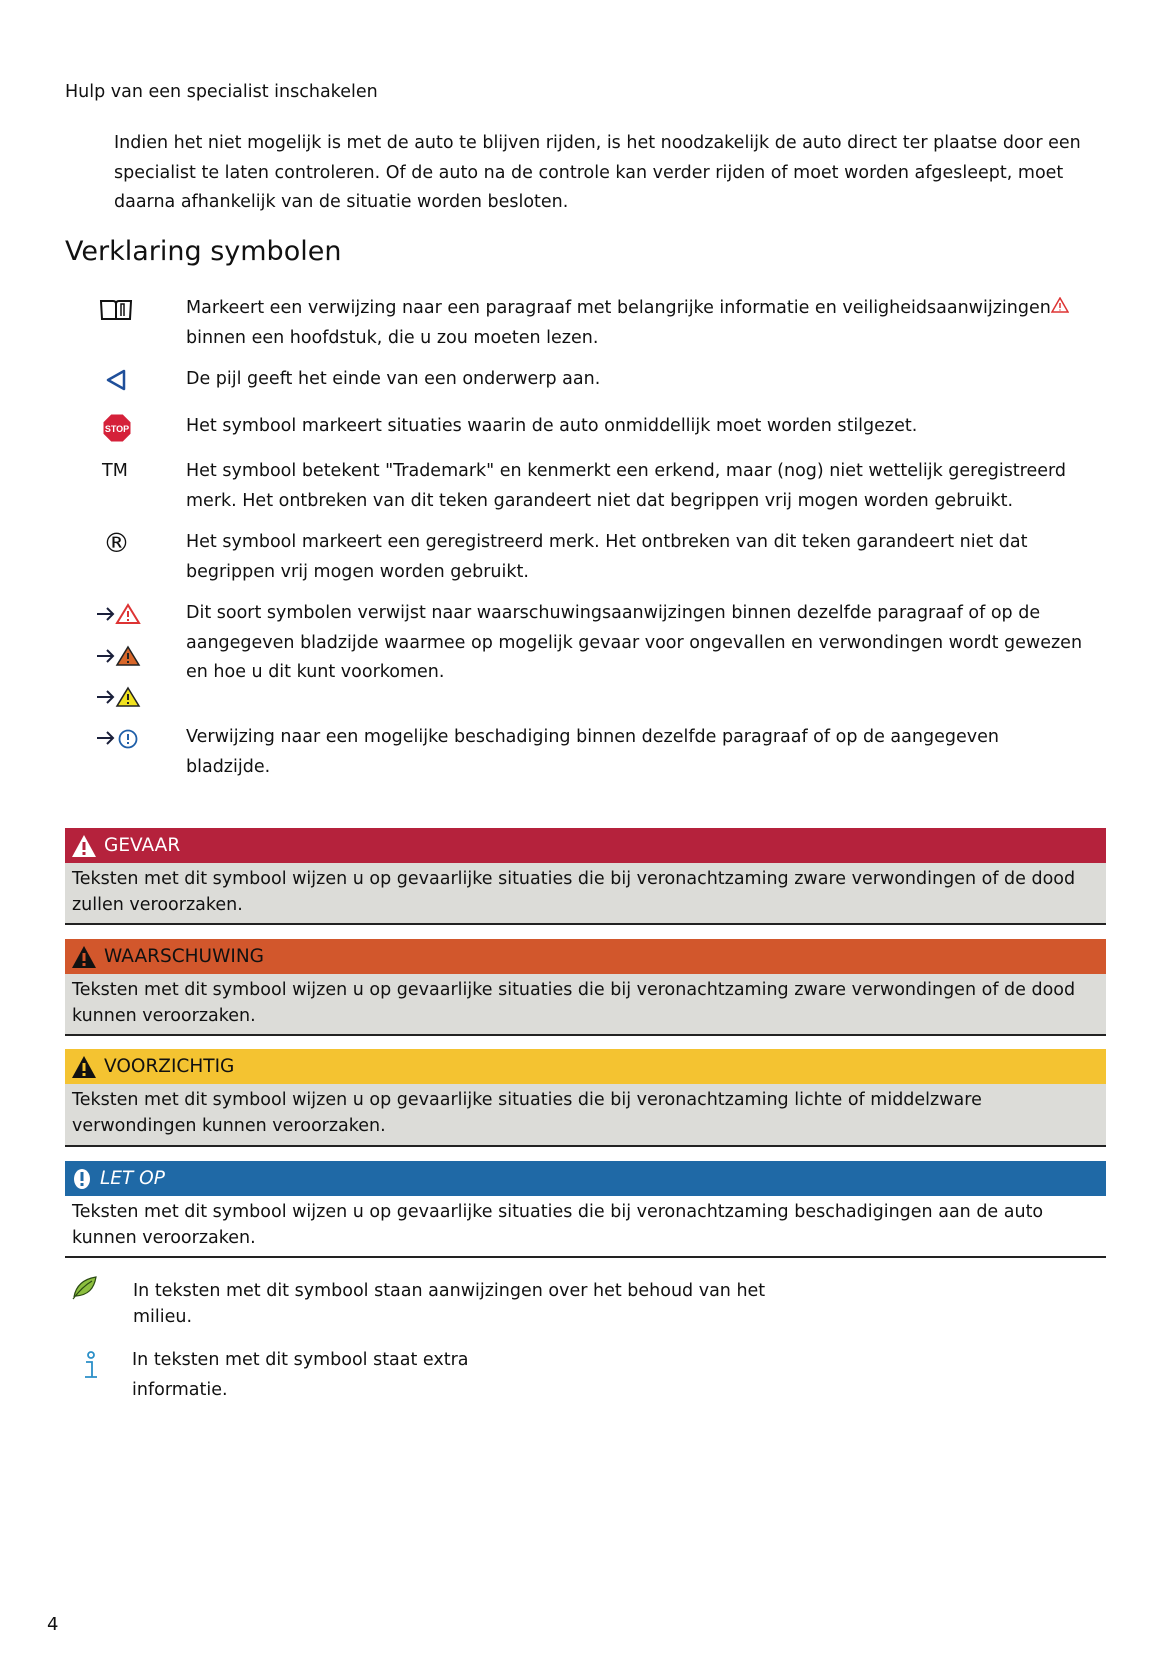 Image resolution: width=1165 pixels, height=1653 pixels. I want to click on trademark-icon: TM, so click(115, 471).